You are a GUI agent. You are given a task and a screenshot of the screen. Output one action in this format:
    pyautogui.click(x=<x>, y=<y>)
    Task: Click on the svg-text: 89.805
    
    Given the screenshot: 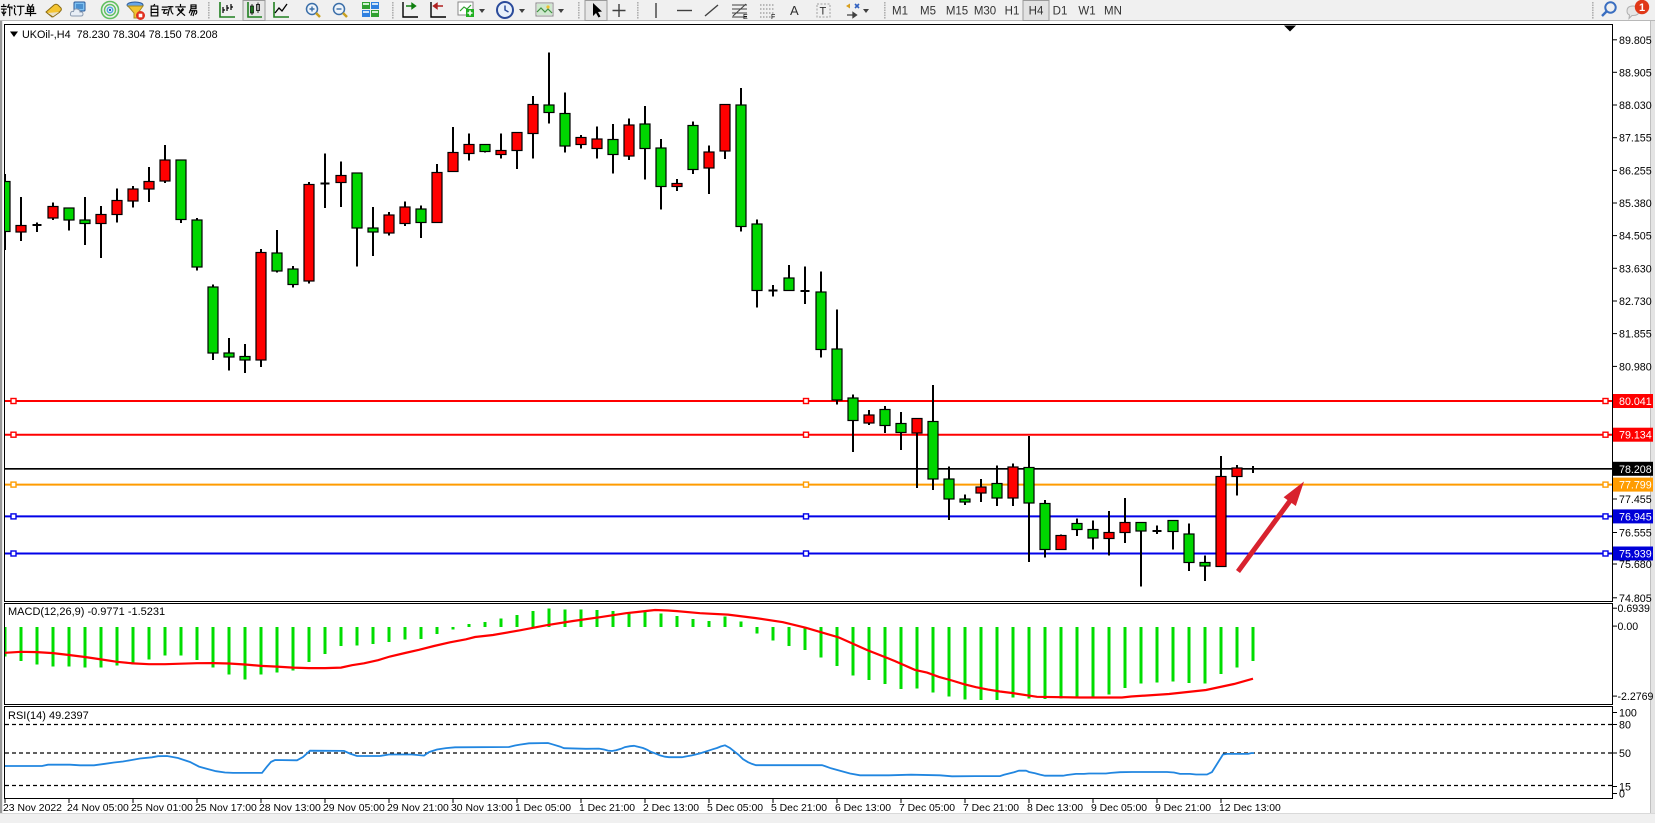 What is the action you would take?
    pyautogui.click(x=1635, y=41)
    